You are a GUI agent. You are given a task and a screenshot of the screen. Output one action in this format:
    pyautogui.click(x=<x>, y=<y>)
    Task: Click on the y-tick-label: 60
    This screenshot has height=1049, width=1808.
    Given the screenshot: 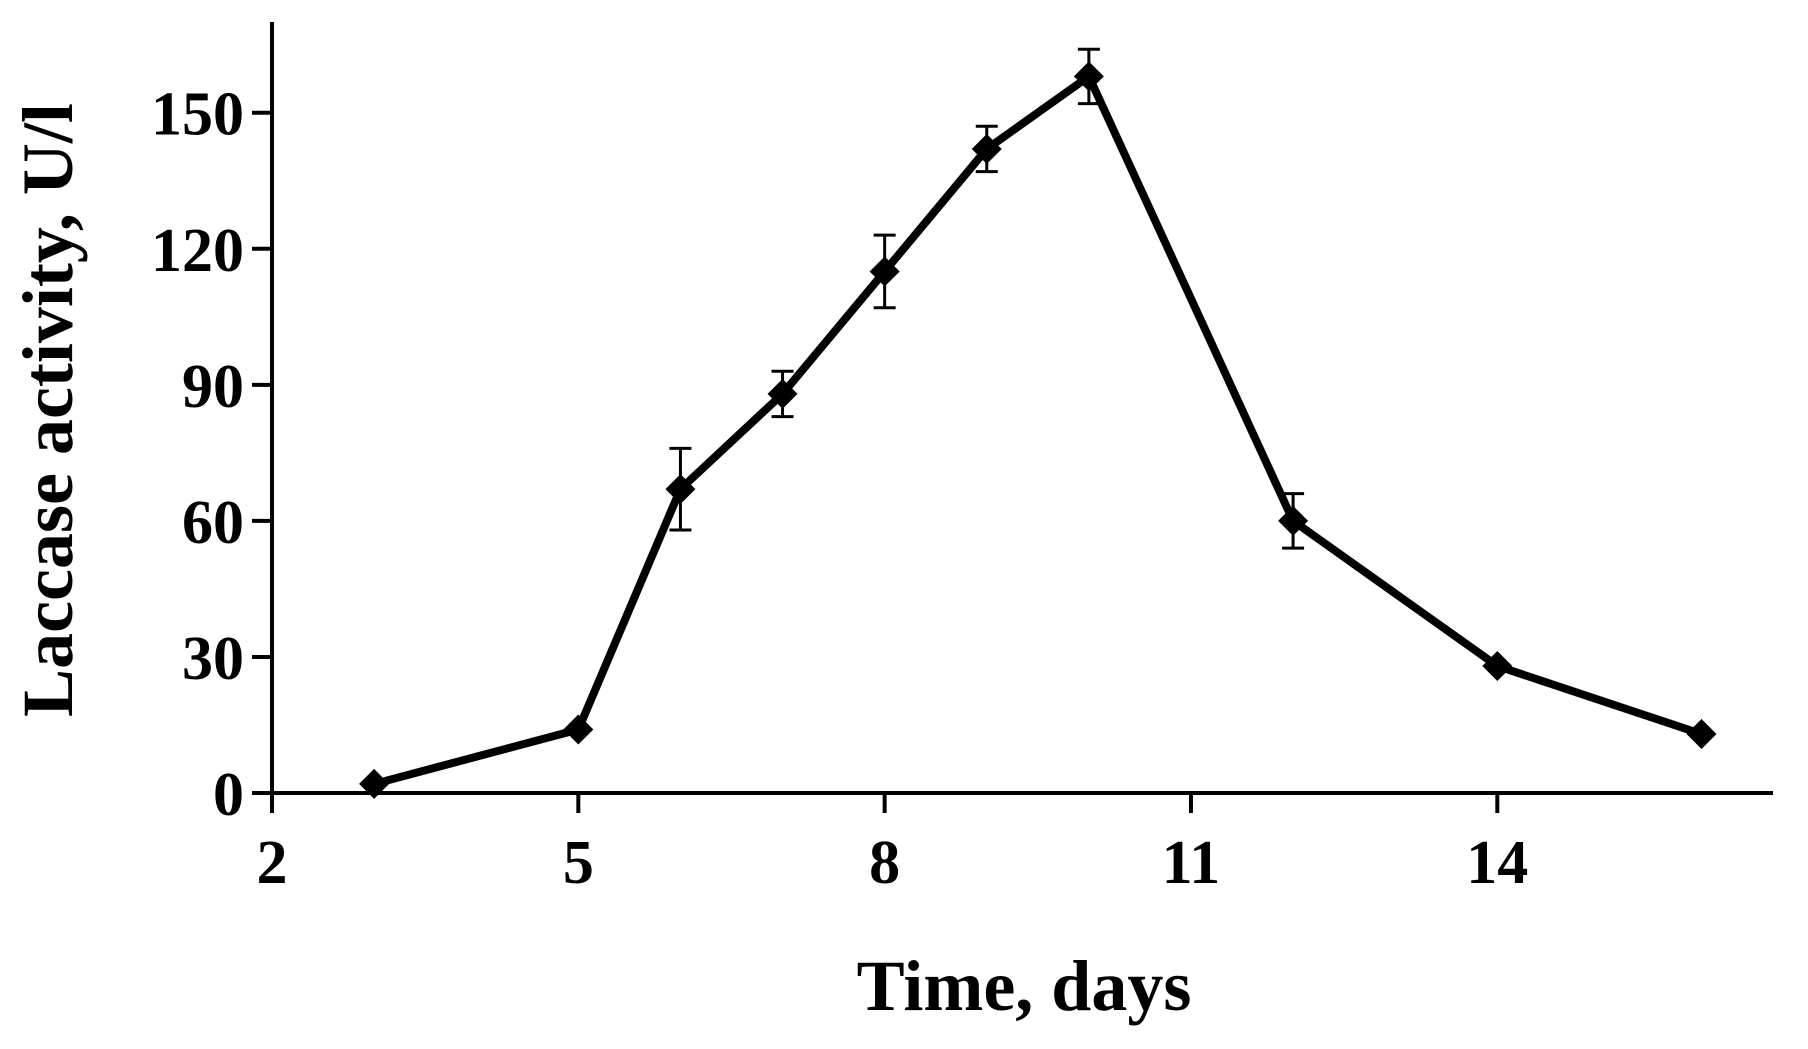 What is the action you would take?
    pyautogui.click(x=213, y=523)
    